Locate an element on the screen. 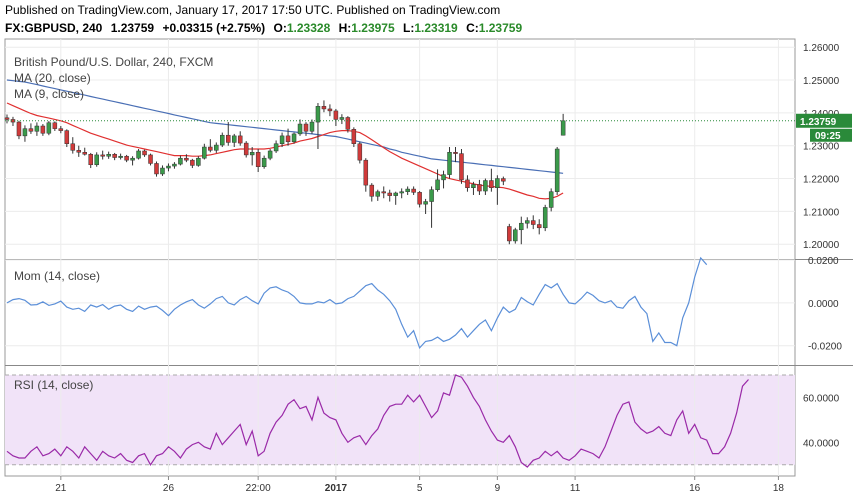  countdown-tag is located at coordinates (831, 135).